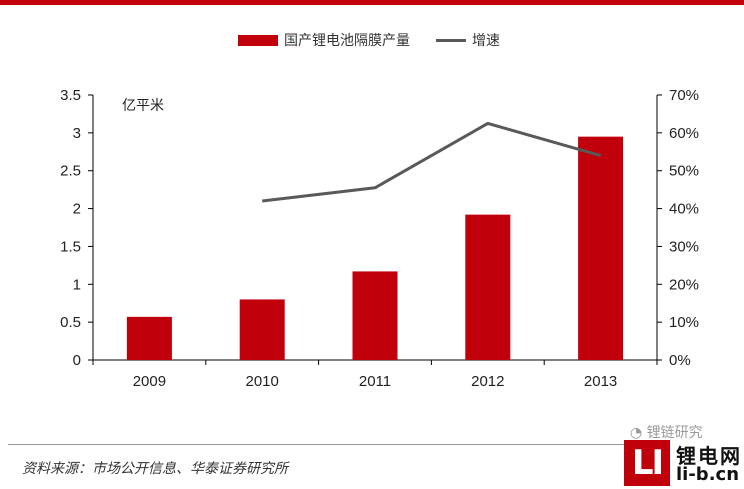 Image resolution: width=744 pixels, height=489 pixels. I want to click on right-tick-label: 0%, so click(680, 360).